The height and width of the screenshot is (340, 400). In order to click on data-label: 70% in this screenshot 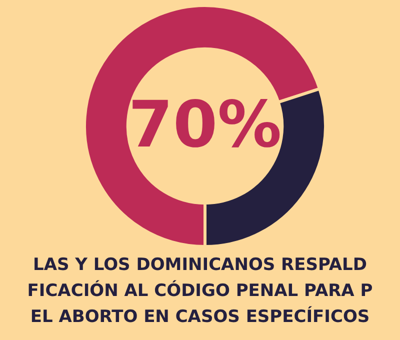, I will do `click(205, 125)`.